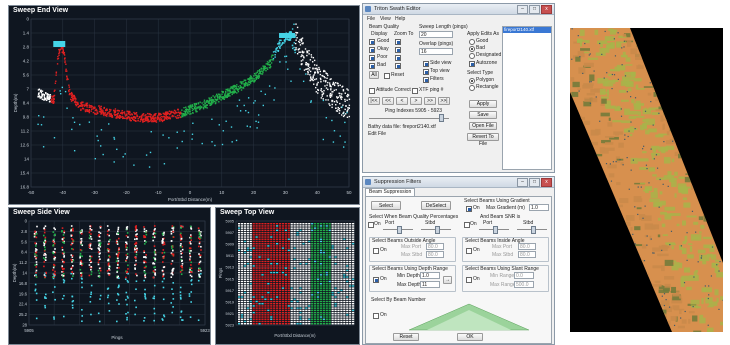 The width and height of the screenshot is (730, 345). Describe the element at coordinates (430, 275) in the screenshot. I see `min-depth-input: 1.0` at that location.